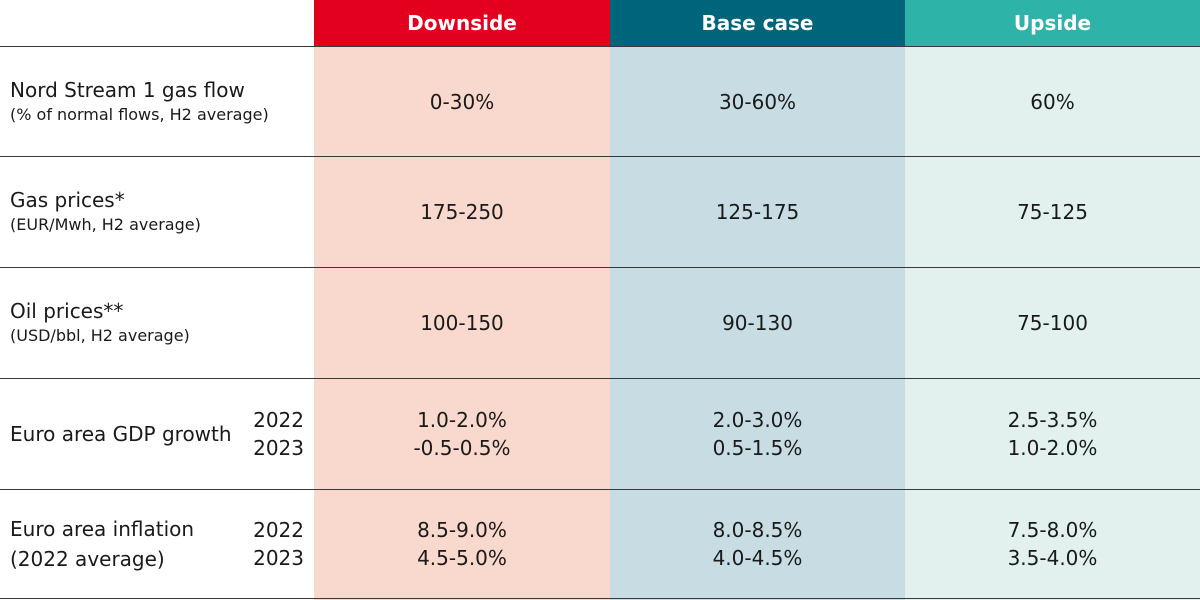 The width and height of the screenshot is (1200, 600). I want to click on row-label: Oil prices** (USD/bbl, H2 average), so click(100, 323).